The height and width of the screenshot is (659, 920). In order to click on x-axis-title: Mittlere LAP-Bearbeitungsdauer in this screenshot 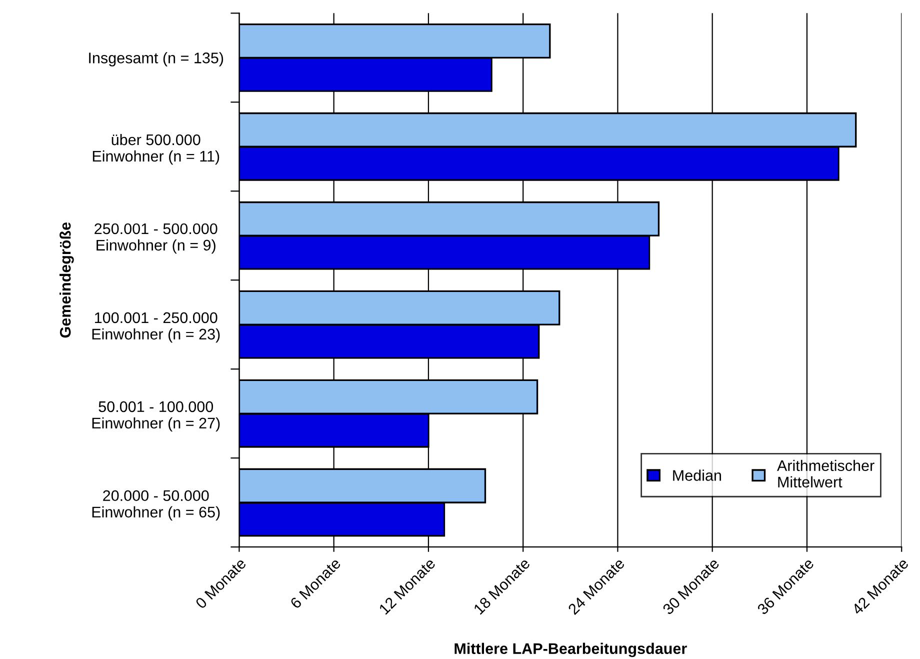, I will do `click(570, 650)`.